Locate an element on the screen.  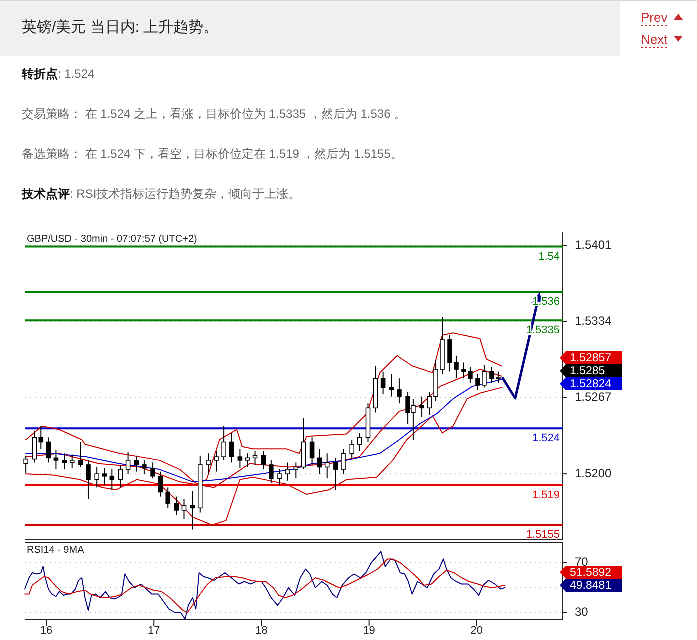
text: 备选策略： 在 1.524 下，看空，目标价位定在 1.519 ，然后为 1.5155。 is located at coordinates (212, 154).